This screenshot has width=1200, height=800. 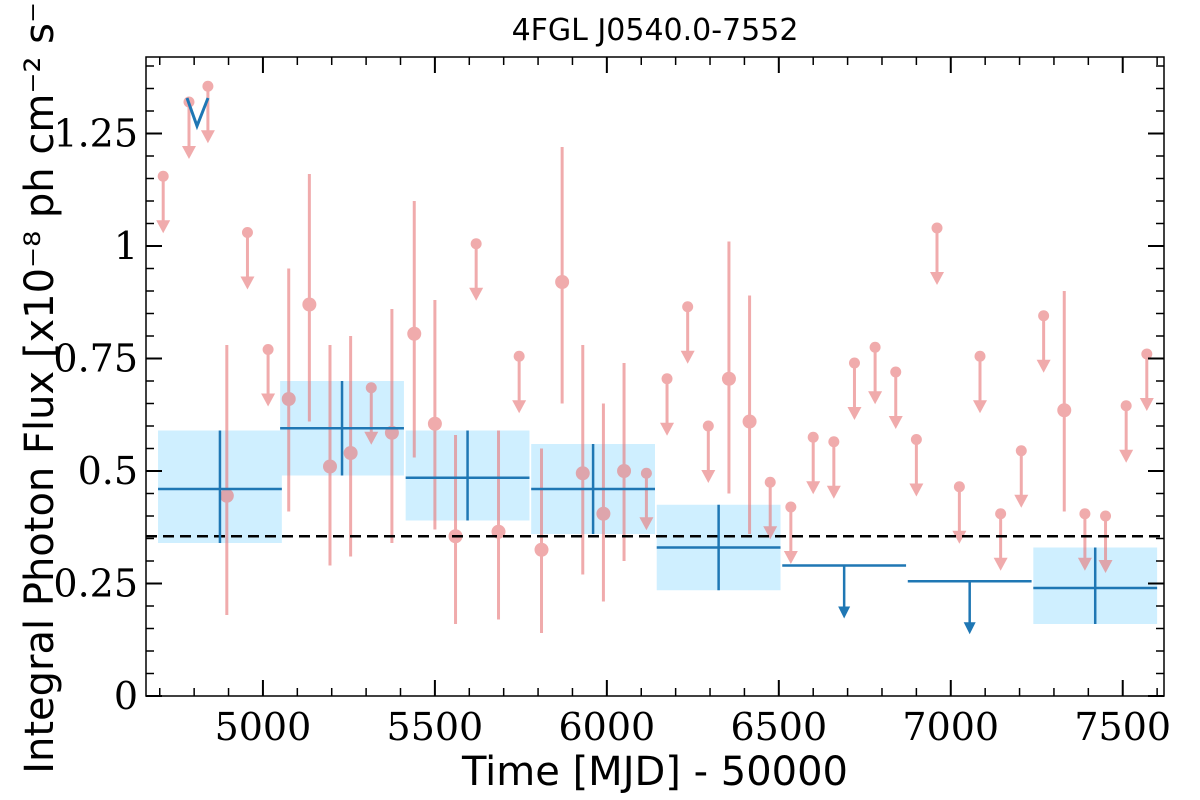 What do you see at coordinates (126, 246) in the screenshot?
I see `y-tick-label: 1` at bounding box center [126, 246].